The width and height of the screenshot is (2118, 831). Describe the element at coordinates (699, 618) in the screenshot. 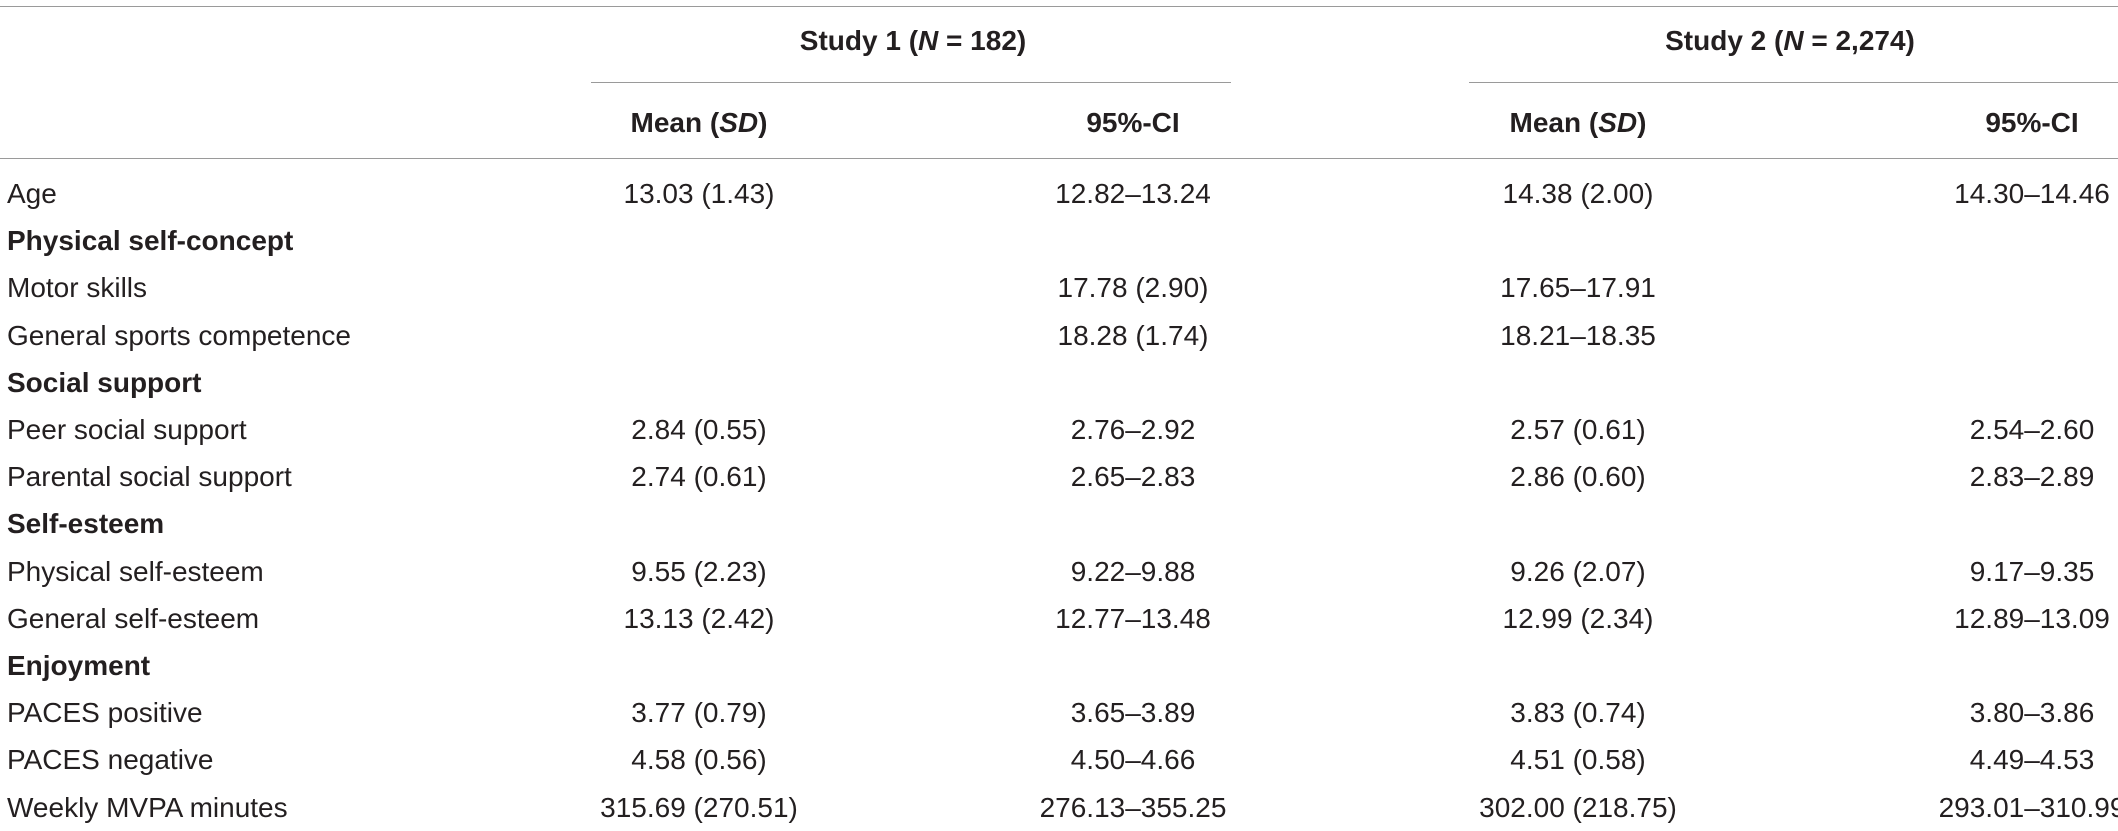

I see `table-cell-s1-mean: 13.13 (2.42)` at that location.